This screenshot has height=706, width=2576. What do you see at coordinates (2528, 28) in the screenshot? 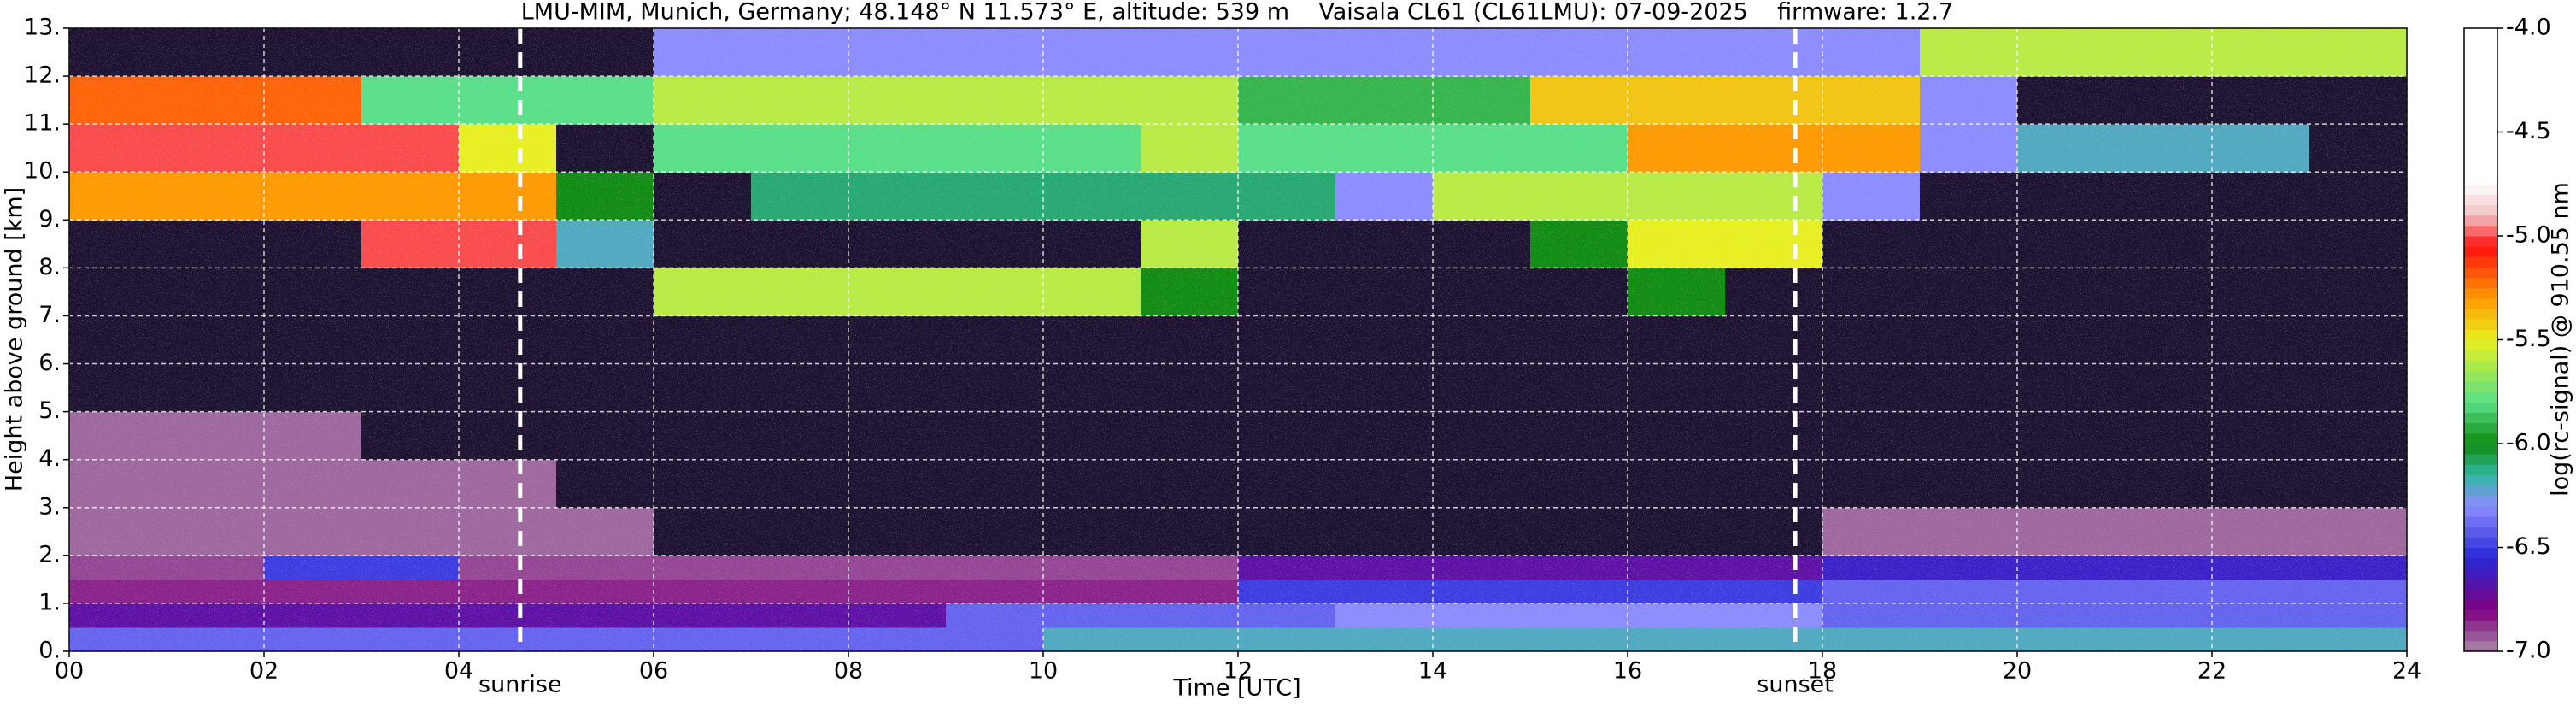
I see `colorbar-tick-label: -4.0` at bounding box center [2528, 28].